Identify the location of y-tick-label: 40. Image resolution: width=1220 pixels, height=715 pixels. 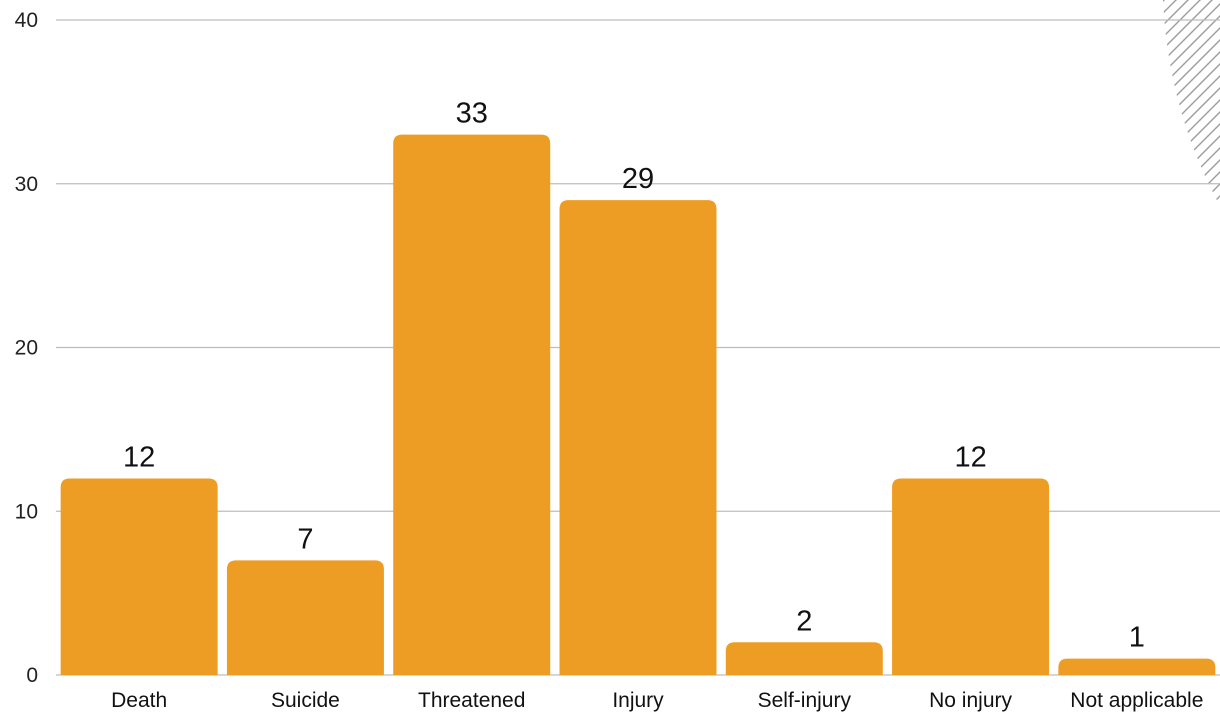
(26, 20).